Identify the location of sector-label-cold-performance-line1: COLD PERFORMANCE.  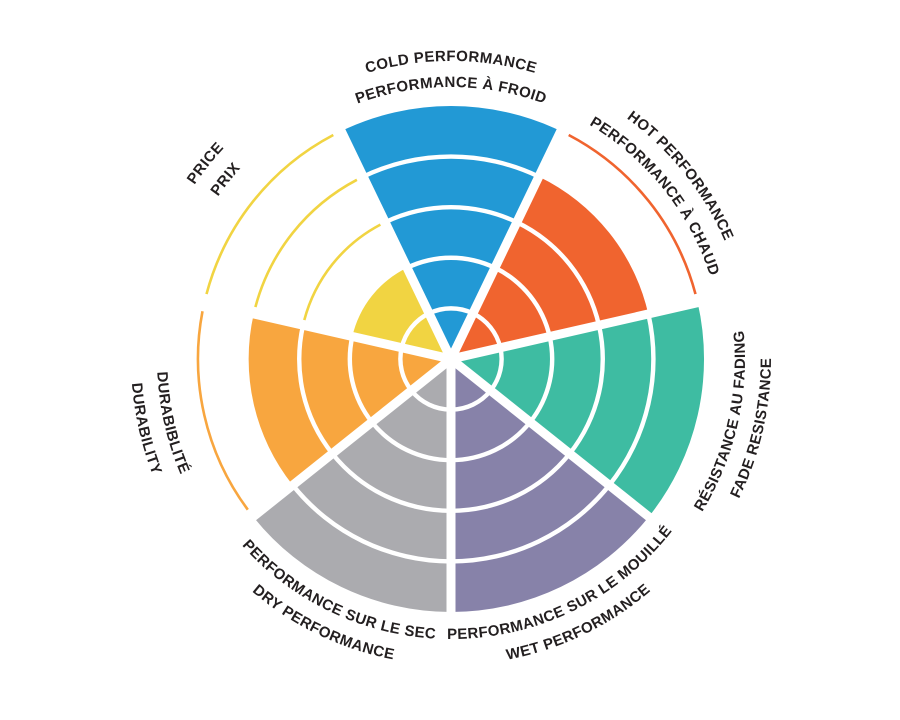
(450, 62).